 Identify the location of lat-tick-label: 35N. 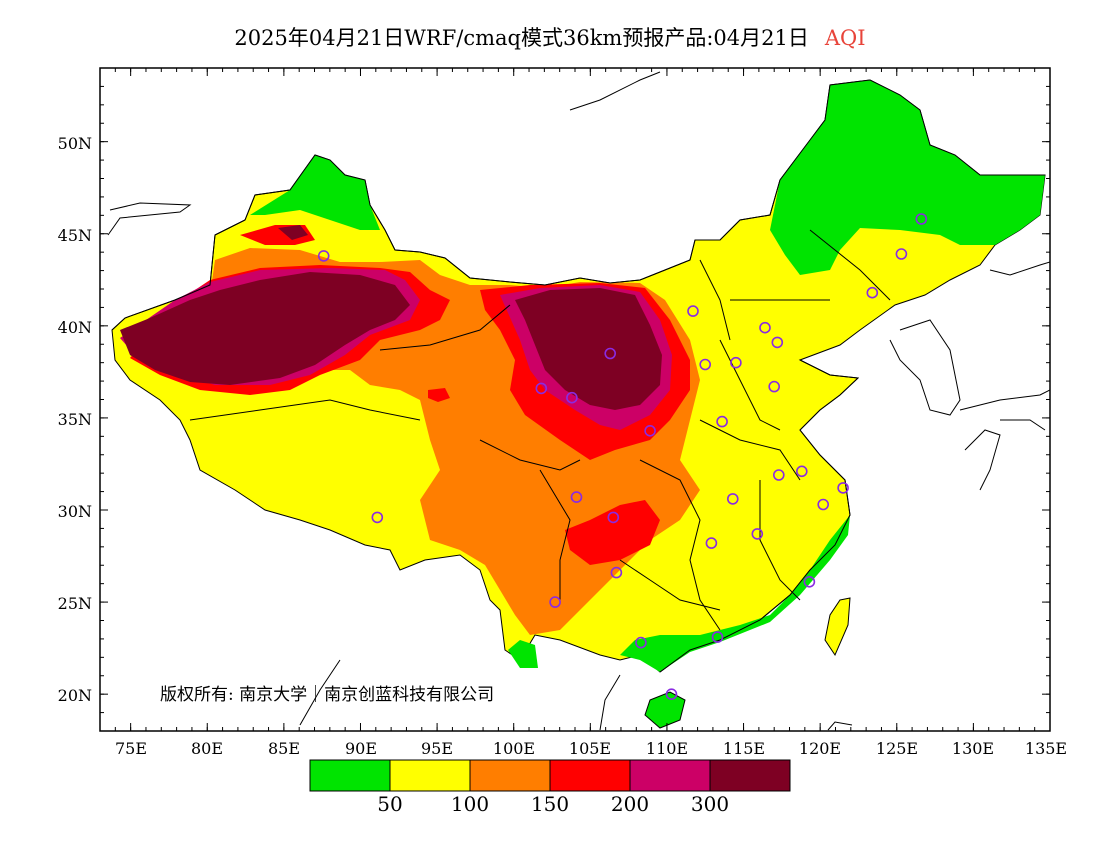
(75, 419).